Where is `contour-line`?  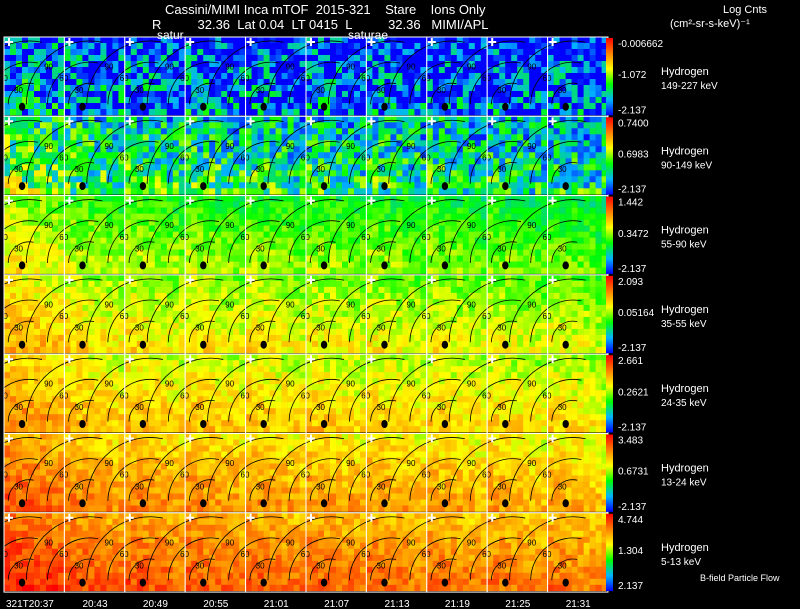 contour-line is located at coordinates (19, 306).